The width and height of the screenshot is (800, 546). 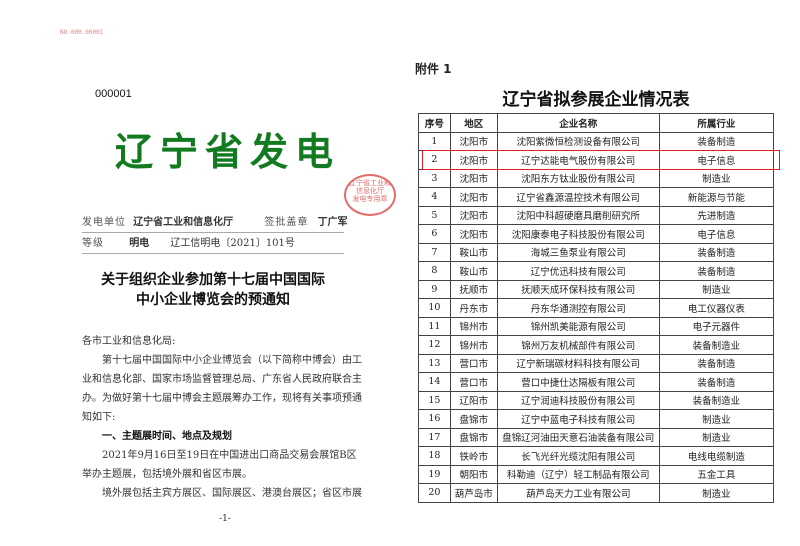 I want to click on table-row: 14 营口市 营口中捷仕达隔板有限公司 装备制造, so click(x=596, y=382).